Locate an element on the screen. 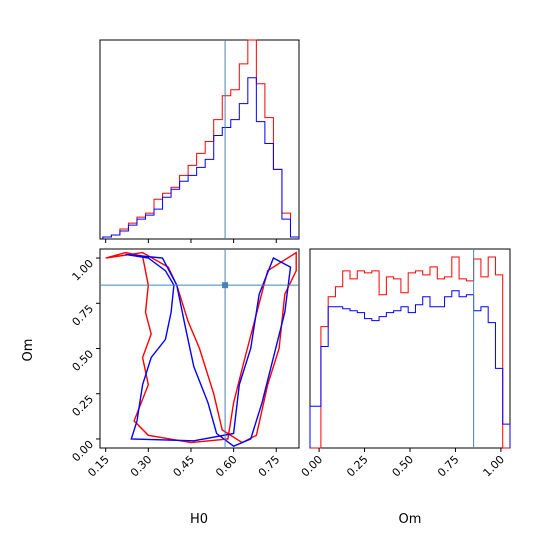 This screenshot has width=550, height=550. om-axis-label: Om is located at coordinates (410, 519).